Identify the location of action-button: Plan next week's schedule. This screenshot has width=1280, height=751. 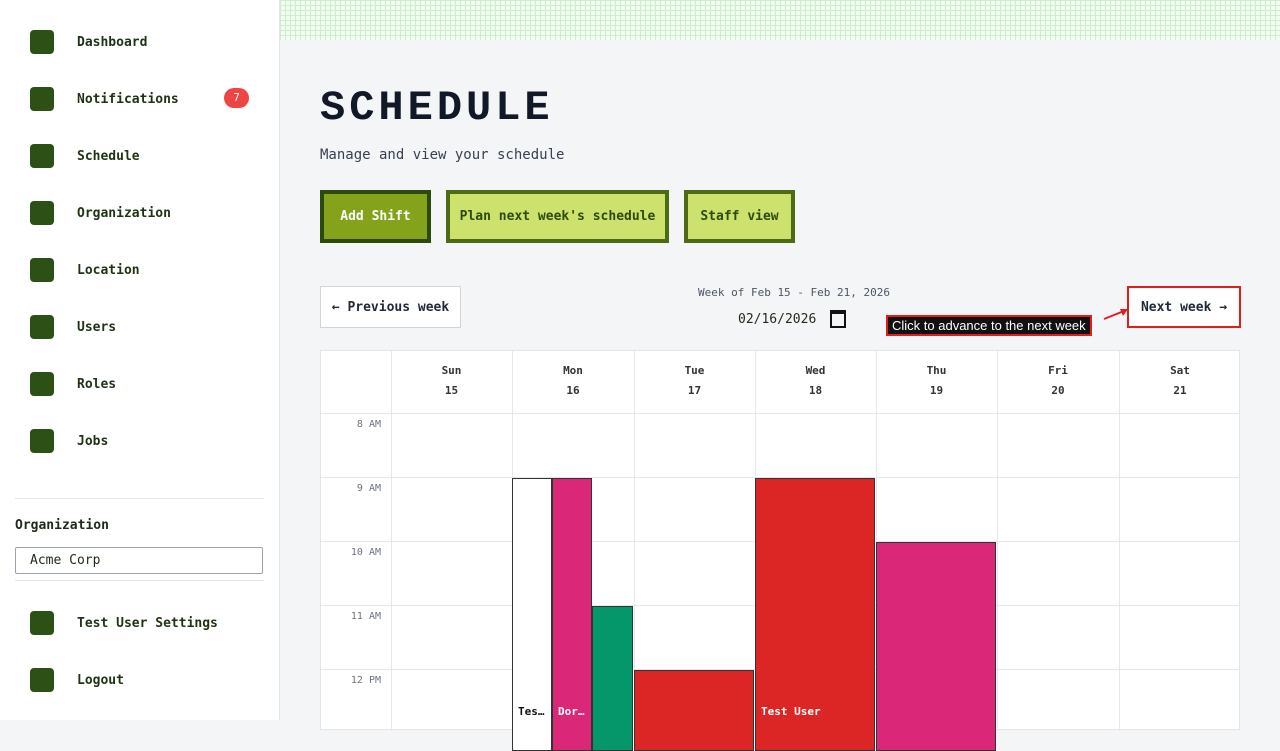
(557, 216).